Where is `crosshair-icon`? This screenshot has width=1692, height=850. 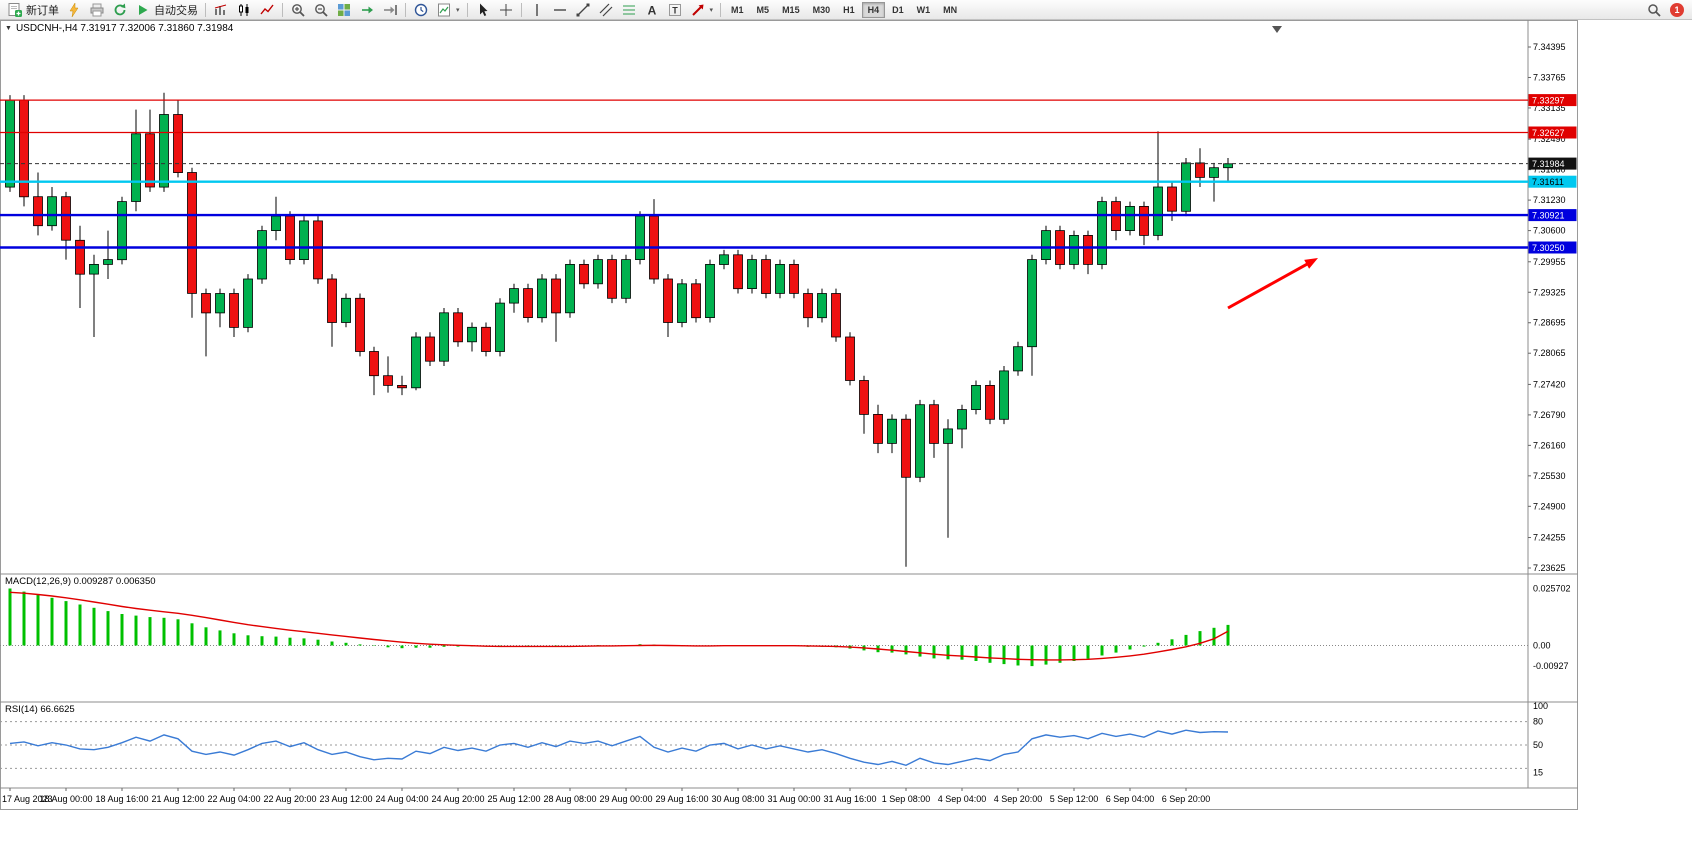
crosshair-icon is located at coordinates (505, 9).